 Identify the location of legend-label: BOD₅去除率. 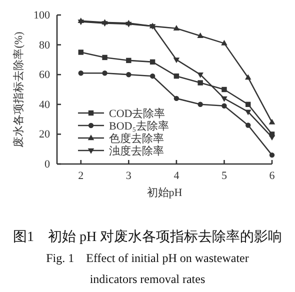
(139, 126).